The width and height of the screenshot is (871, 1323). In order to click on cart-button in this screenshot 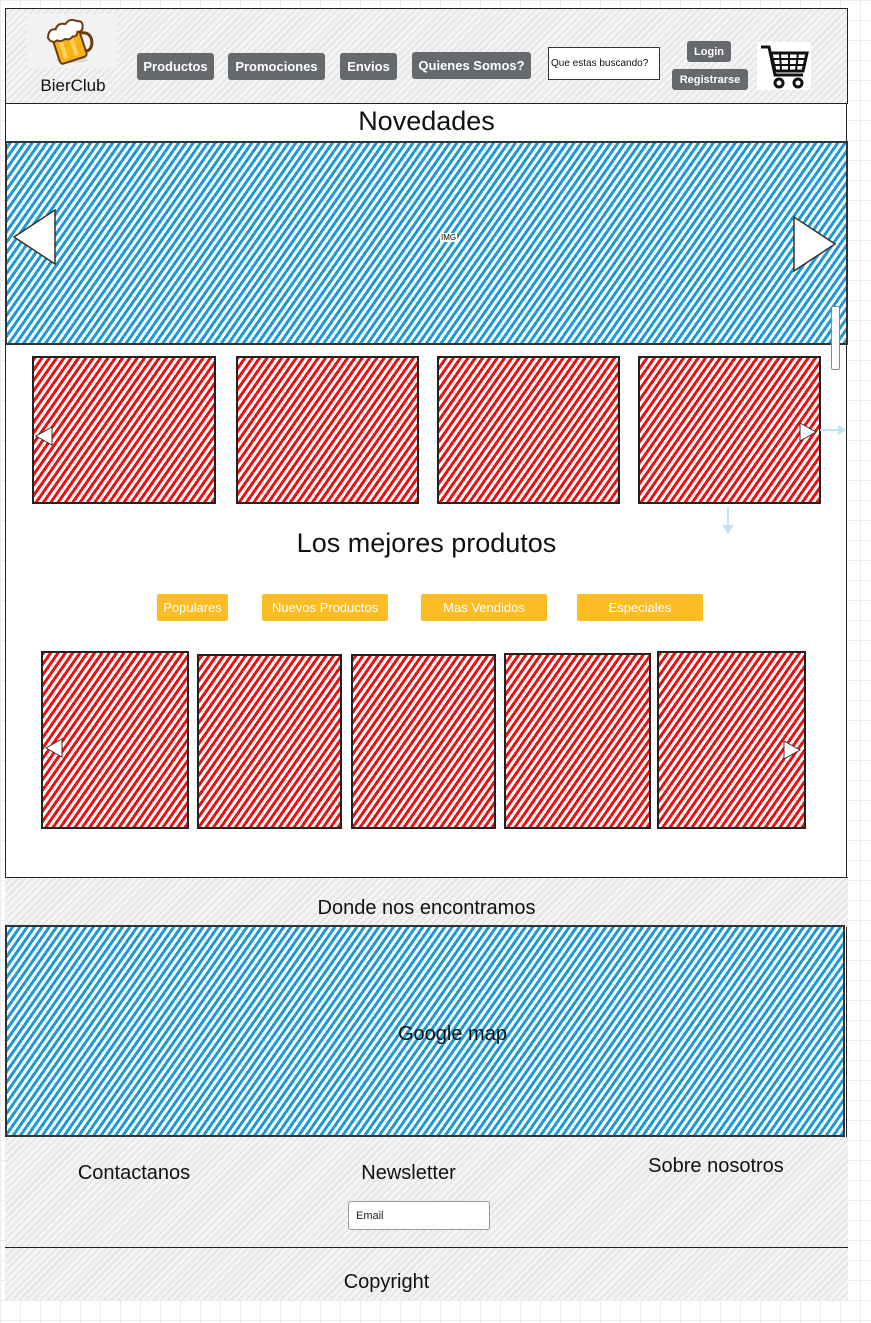, I will do `click(784, 66)`.